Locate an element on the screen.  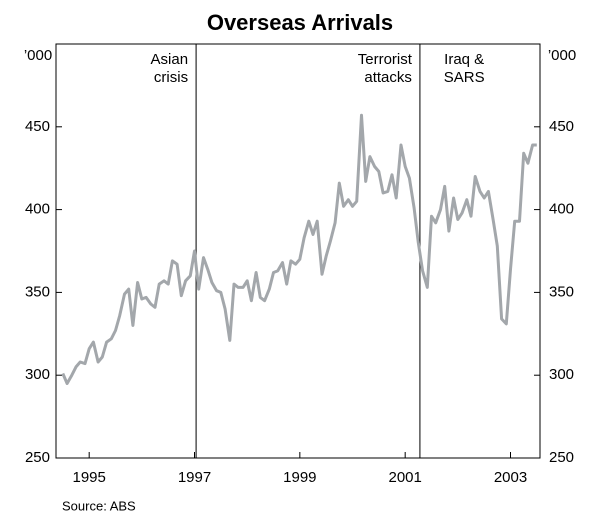
annotation: Asian is located at coordinates (170, 59).